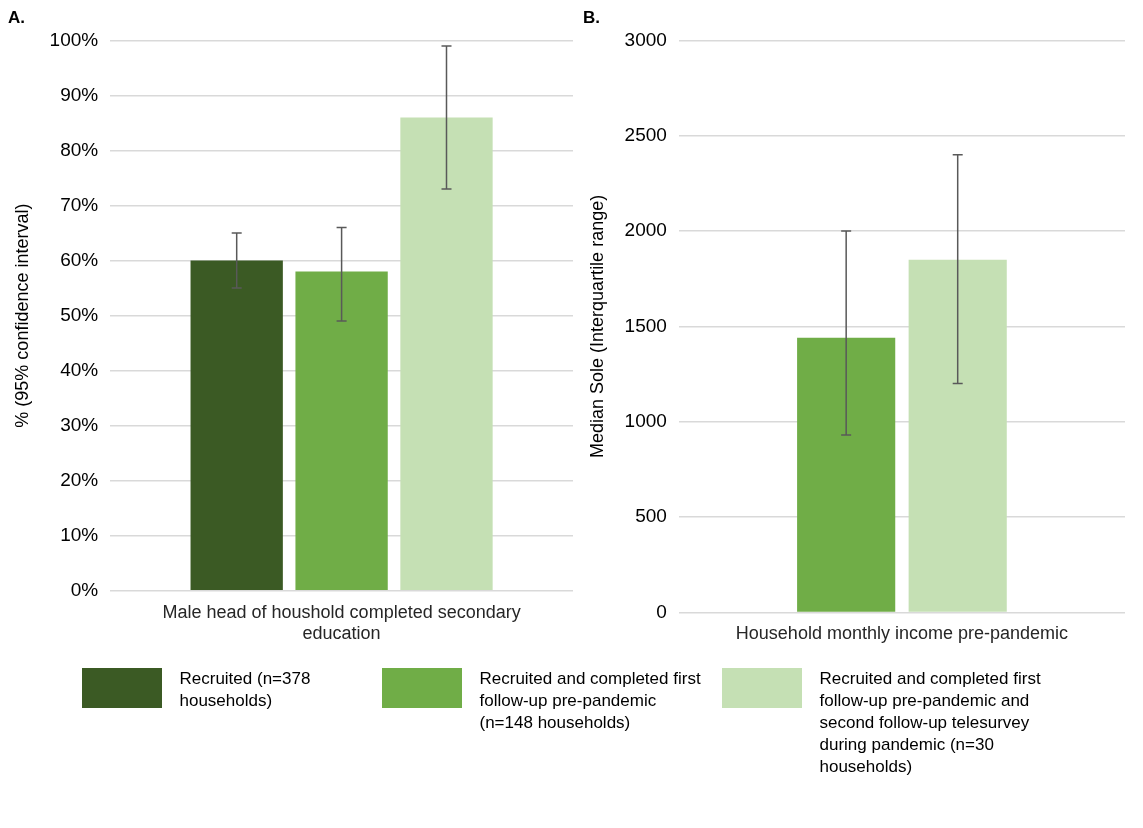 The image size is (1143, 828). What do you see at coordinates (79, 204) in the screenshot?
I see `y-tick-label: 70%` at bounding box center [79, 204].